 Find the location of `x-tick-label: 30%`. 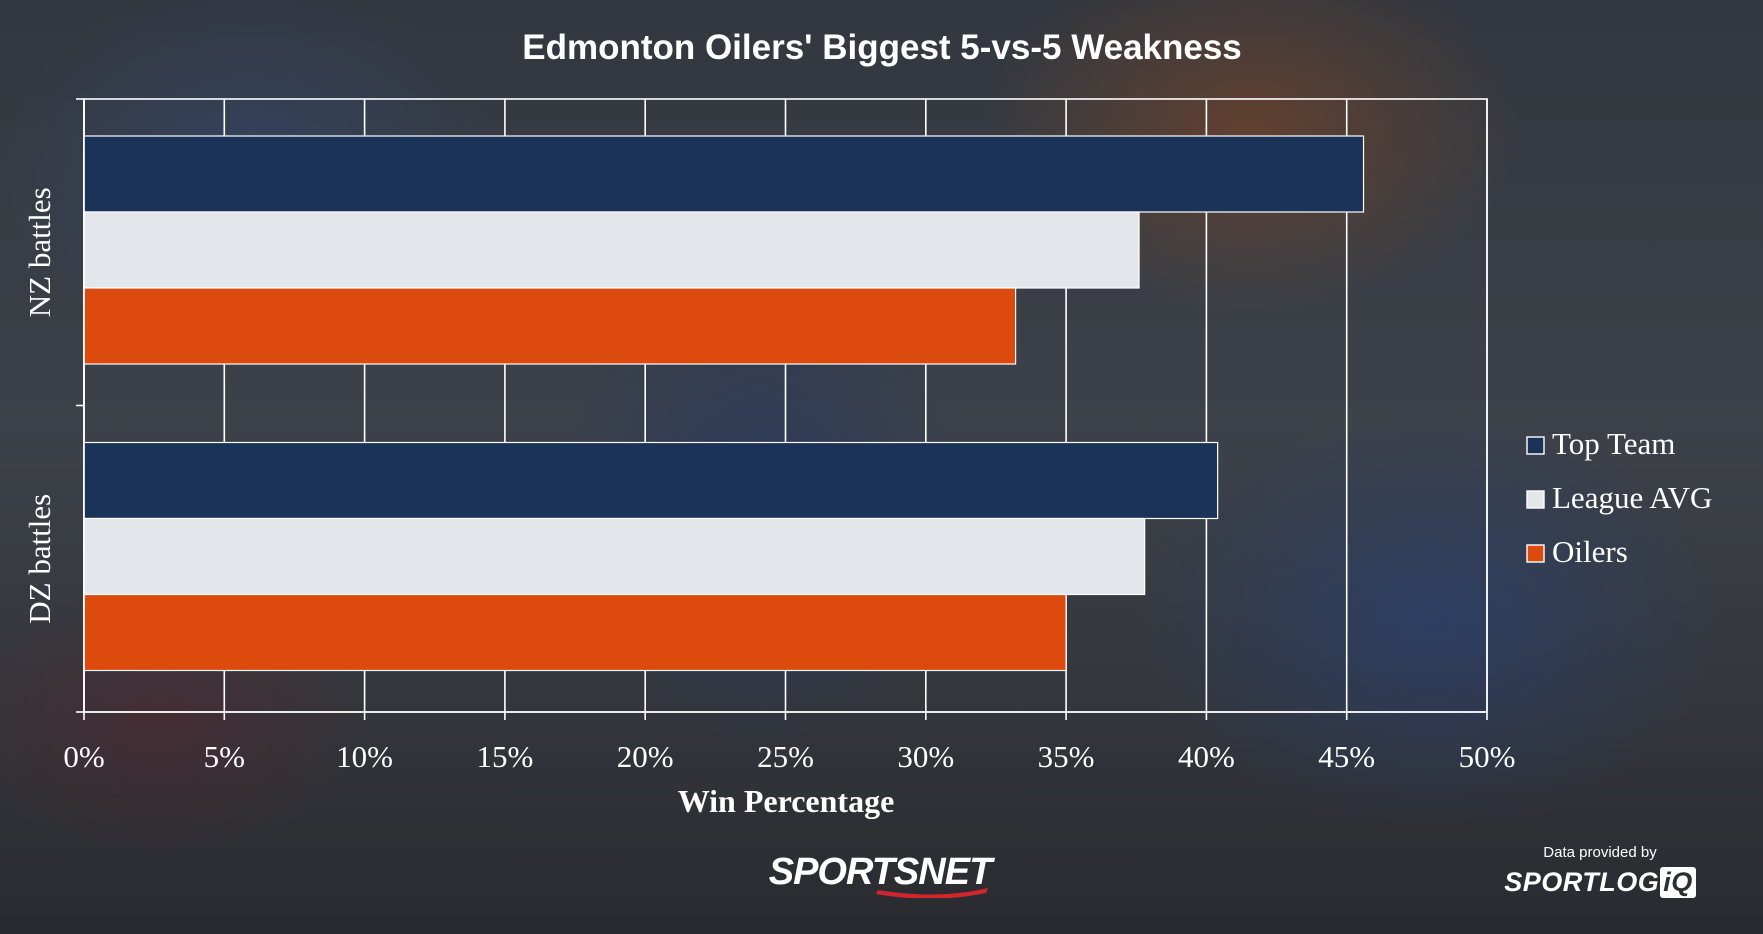

x-tick-label: 30% is located at coordinates (925, 756).